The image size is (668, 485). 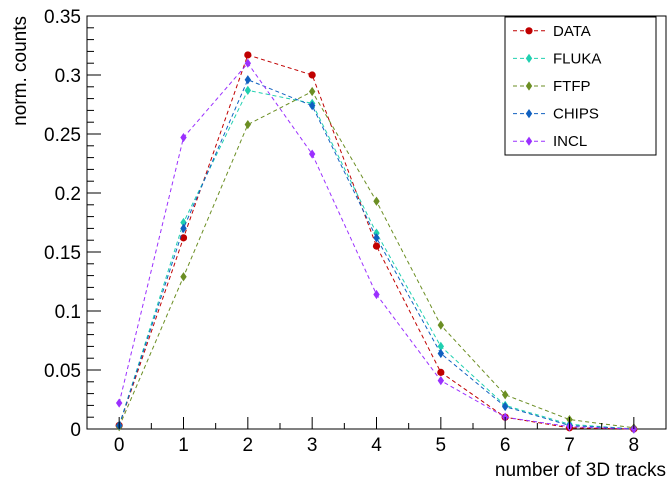 What do you see at coordinates (569, 445) in the screenshot?
I see `x-tick-label: 7` at bounding box center [569, 445].